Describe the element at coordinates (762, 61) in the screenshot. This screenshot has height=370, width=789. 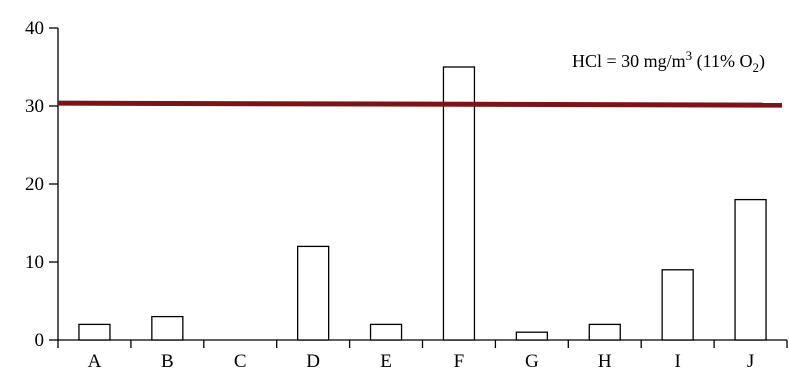
I see `annotation-end: )` at that location.